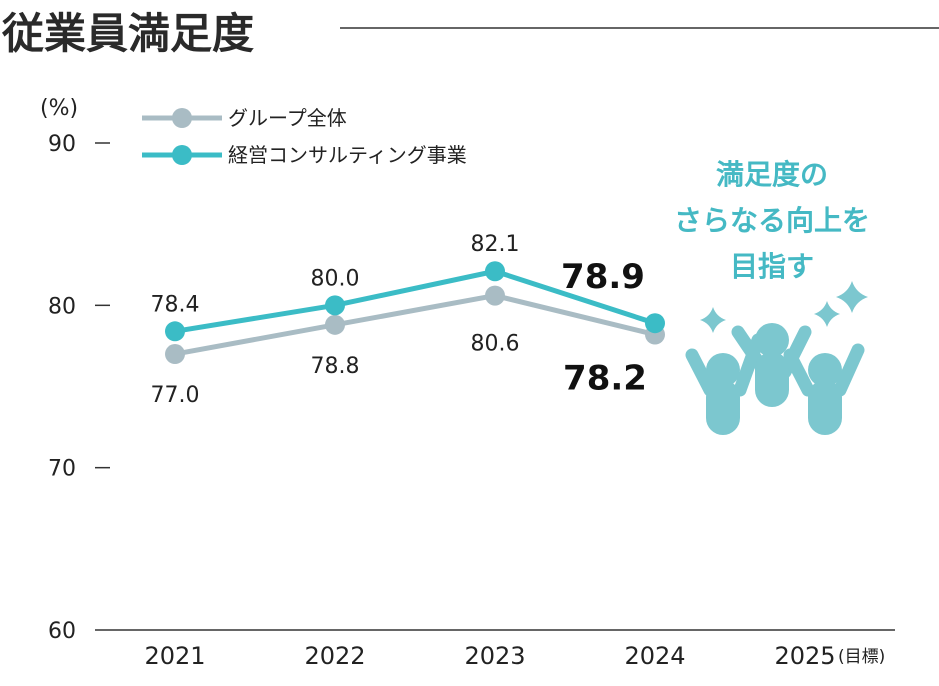 This screenshot has width=939, height=686. What do you see at coordinates (62, 631) in the screenshot?
I see `y-tick-label: 60` at bounding box center [62, 631].